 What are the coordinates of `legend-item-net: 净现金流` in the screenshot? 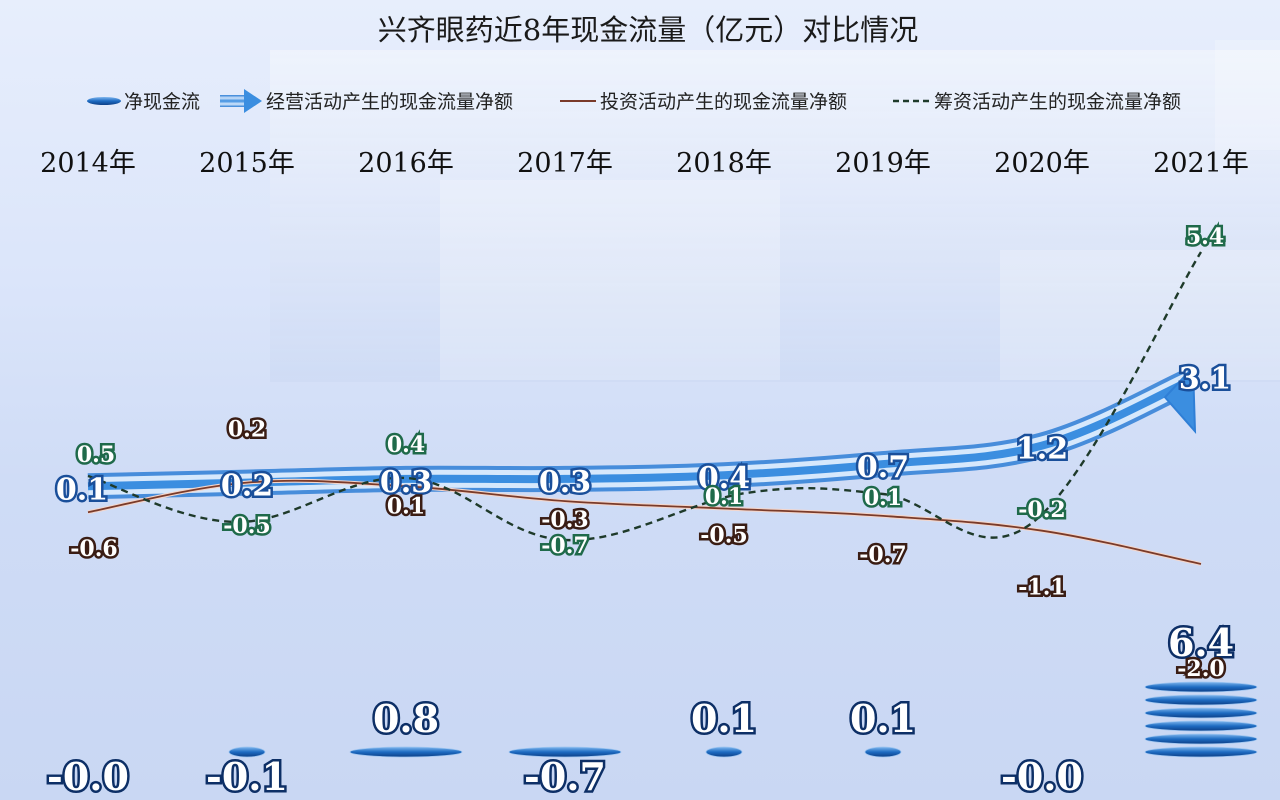 It's located at (143, 102).